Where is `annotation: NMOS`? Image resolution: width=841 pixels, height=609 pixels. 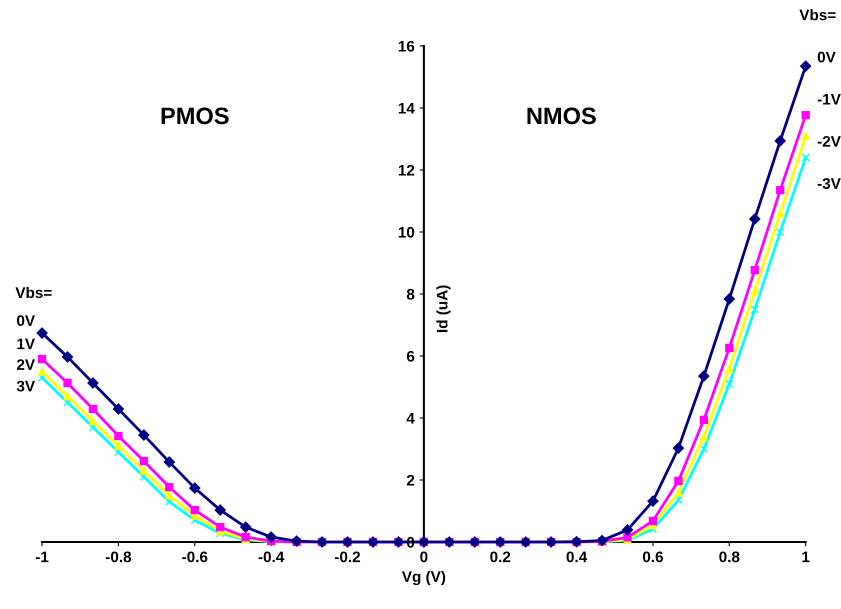
annotation: NMOS is located at coordinates (561, 116).